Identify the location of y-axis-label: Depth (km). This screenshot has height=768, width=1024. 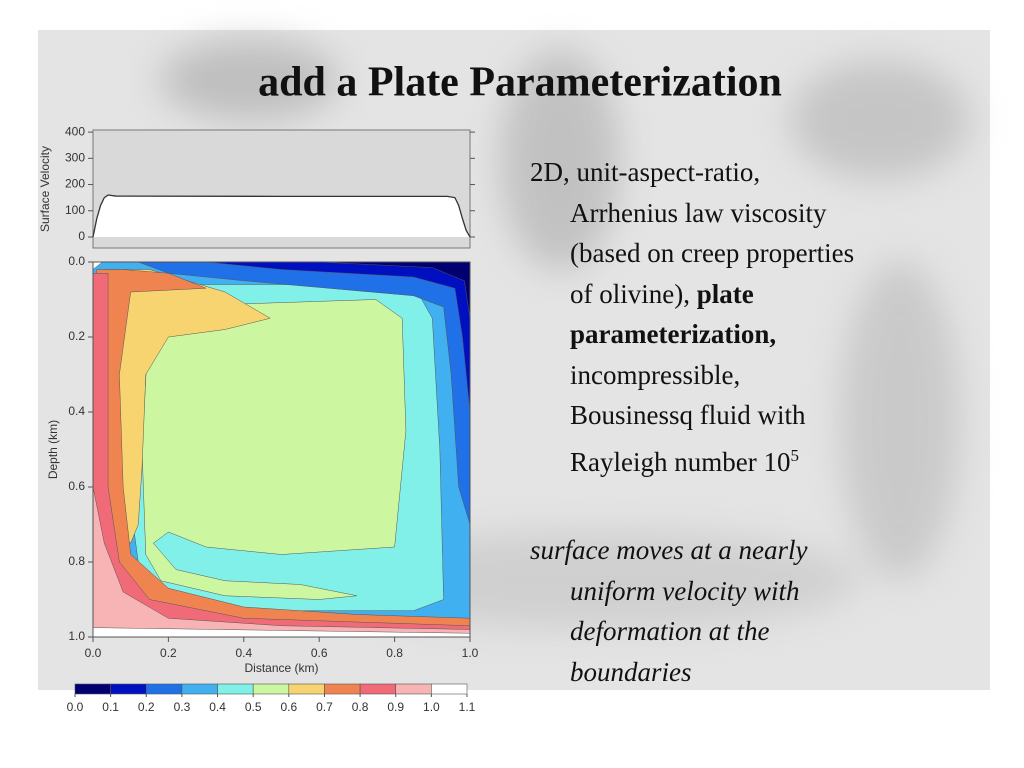
(53, 449).